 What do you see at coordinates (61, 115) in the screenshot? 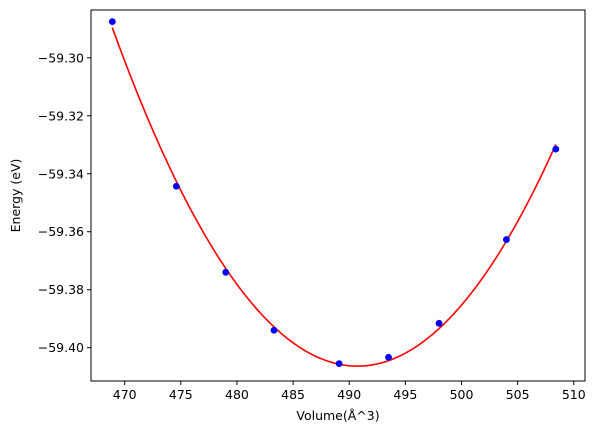
I see `y-tick-label: −59.32` at bounding box center [61, 115].